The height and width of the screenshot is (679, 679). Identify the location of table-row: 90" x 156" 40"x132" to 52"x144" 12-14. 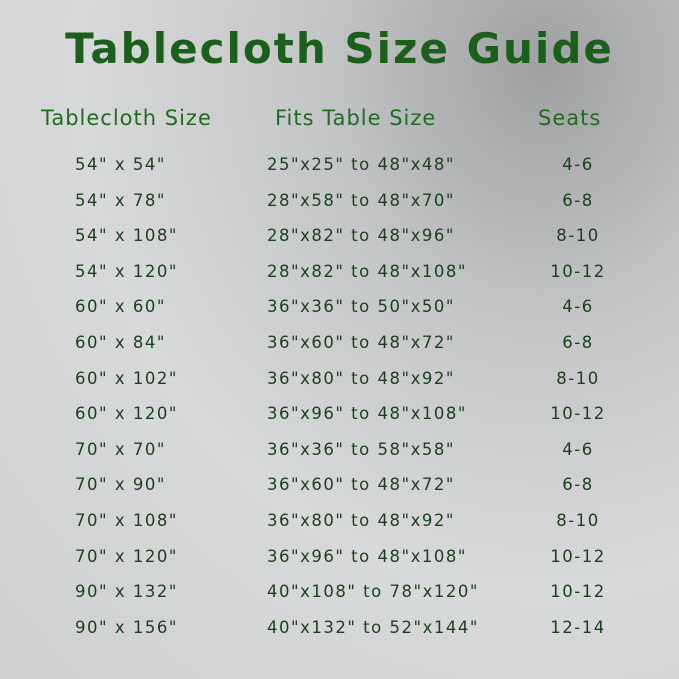
(339, 633).